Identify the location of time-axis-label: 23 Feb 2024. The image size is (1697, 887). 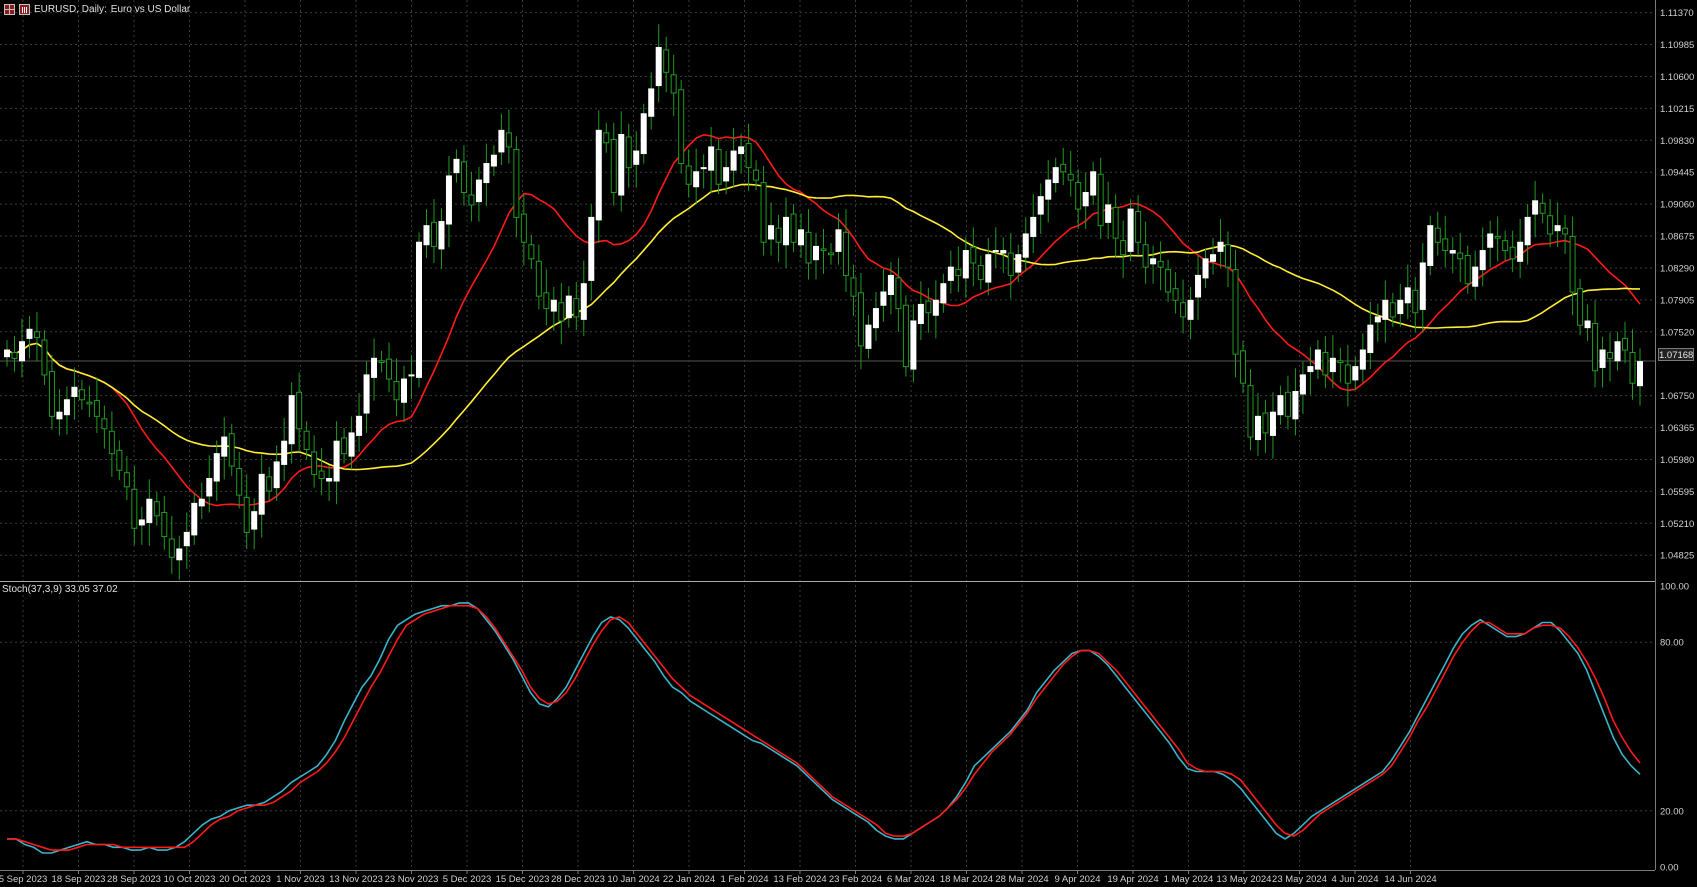
(855, 879).